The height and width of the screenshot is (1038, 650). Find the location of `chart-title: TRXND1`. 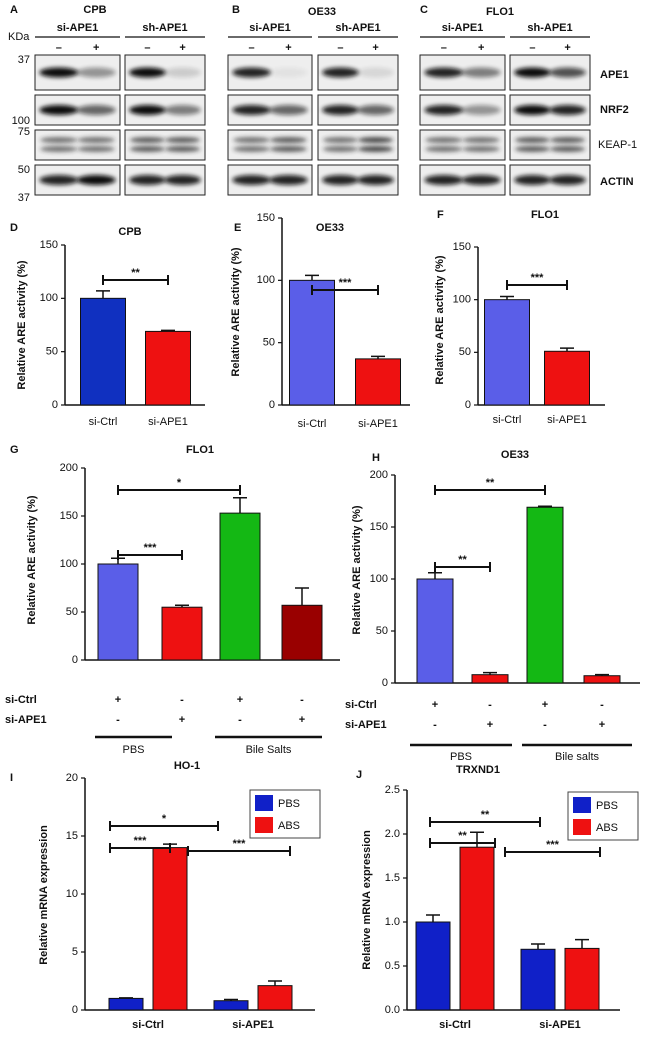

chart-title: TRXND1 is located at coordinates (478, 770).